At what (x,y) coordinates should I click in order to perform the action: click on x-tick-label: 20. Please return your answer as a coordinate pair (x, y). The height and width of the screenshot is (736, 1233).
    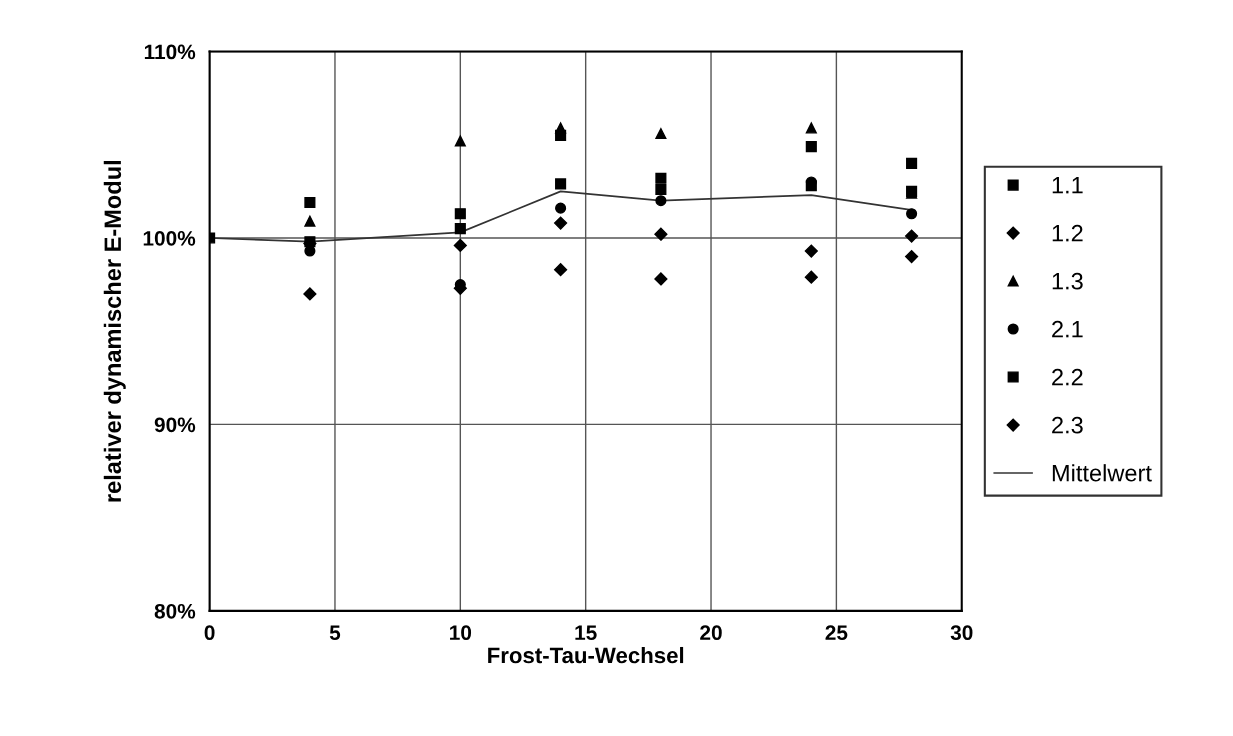
    Looking at the image, I should click on (711, 633).